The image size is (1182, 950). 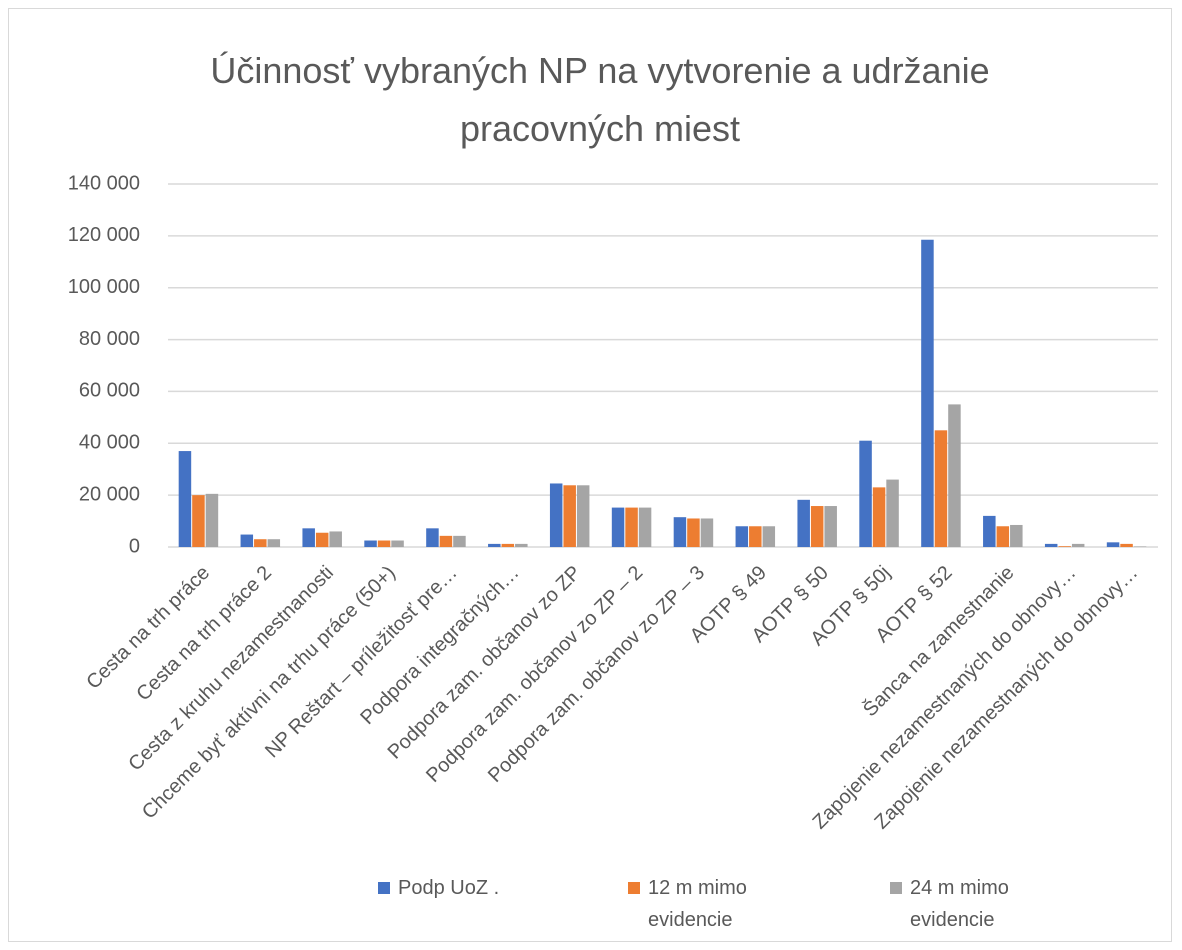 What do you see at coordinates (697, 904) in the screenshot?
I see `legend-label: 12 m mimo evidencie` at bounding box center [697, 904].